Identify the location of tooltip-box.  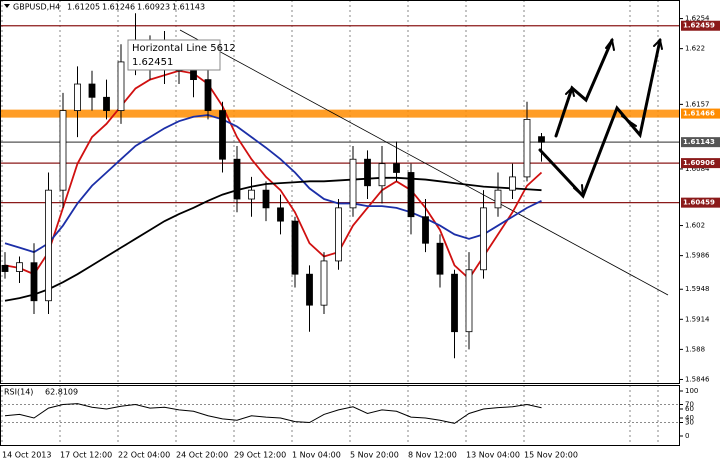
(174, 55).